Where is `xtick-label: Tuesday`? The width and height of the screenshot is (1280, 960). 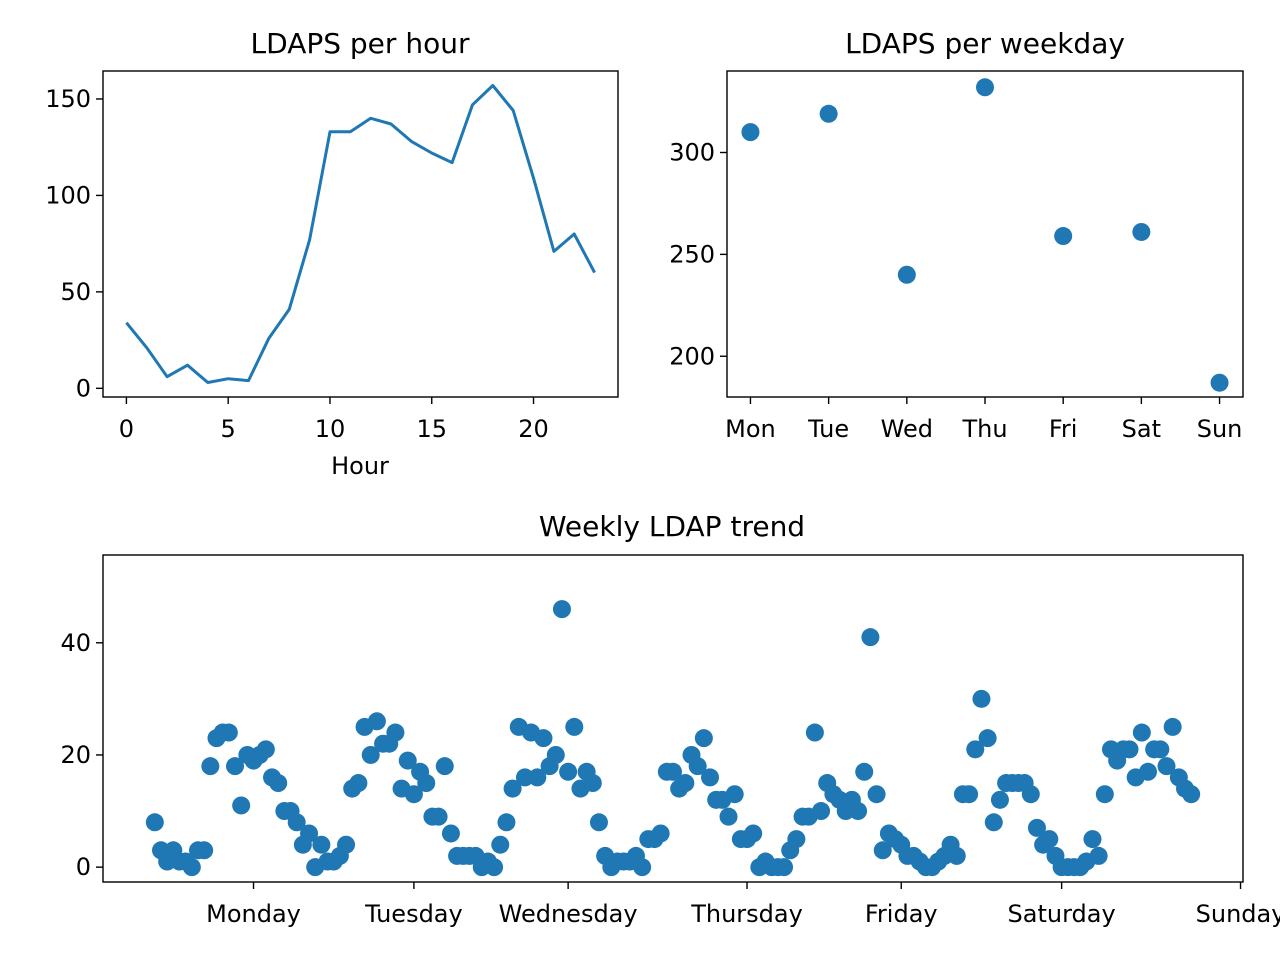 xtick-label: Tuesday is located at coordinates (413, 914).